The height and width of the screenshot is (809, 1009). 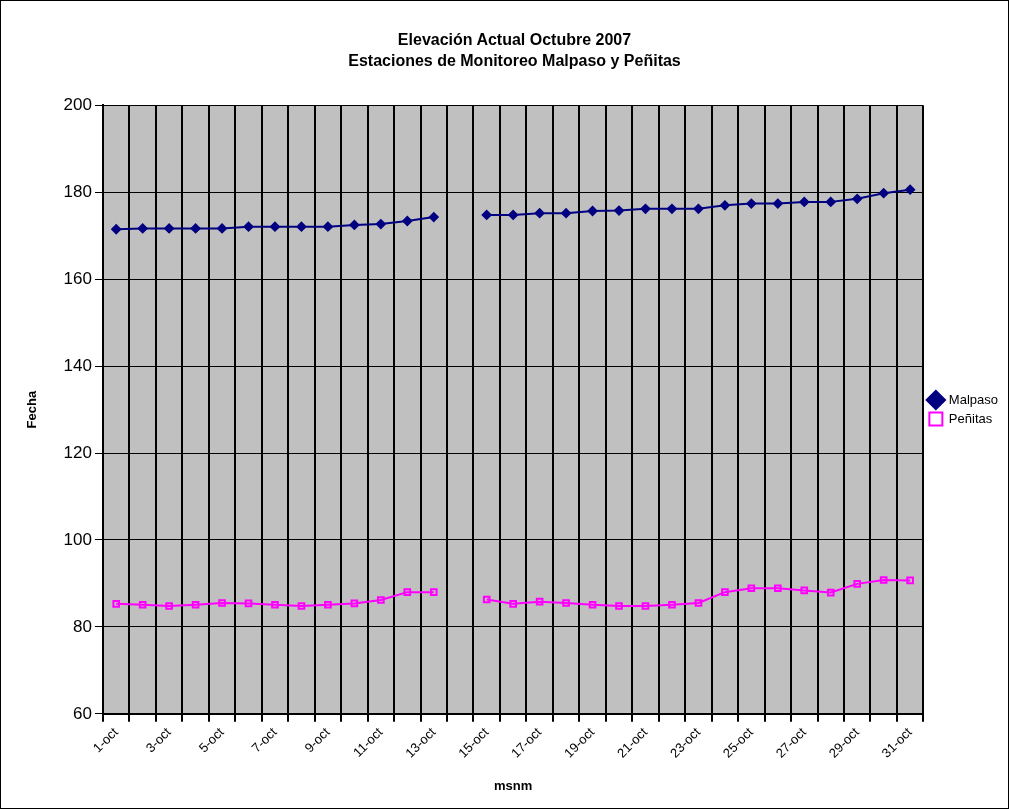 What do you see at coordinates (514, 40) in the screenshot?
I see `chart-title: Elevación Actual Octubre 2007` at bounding box center [514, 40].